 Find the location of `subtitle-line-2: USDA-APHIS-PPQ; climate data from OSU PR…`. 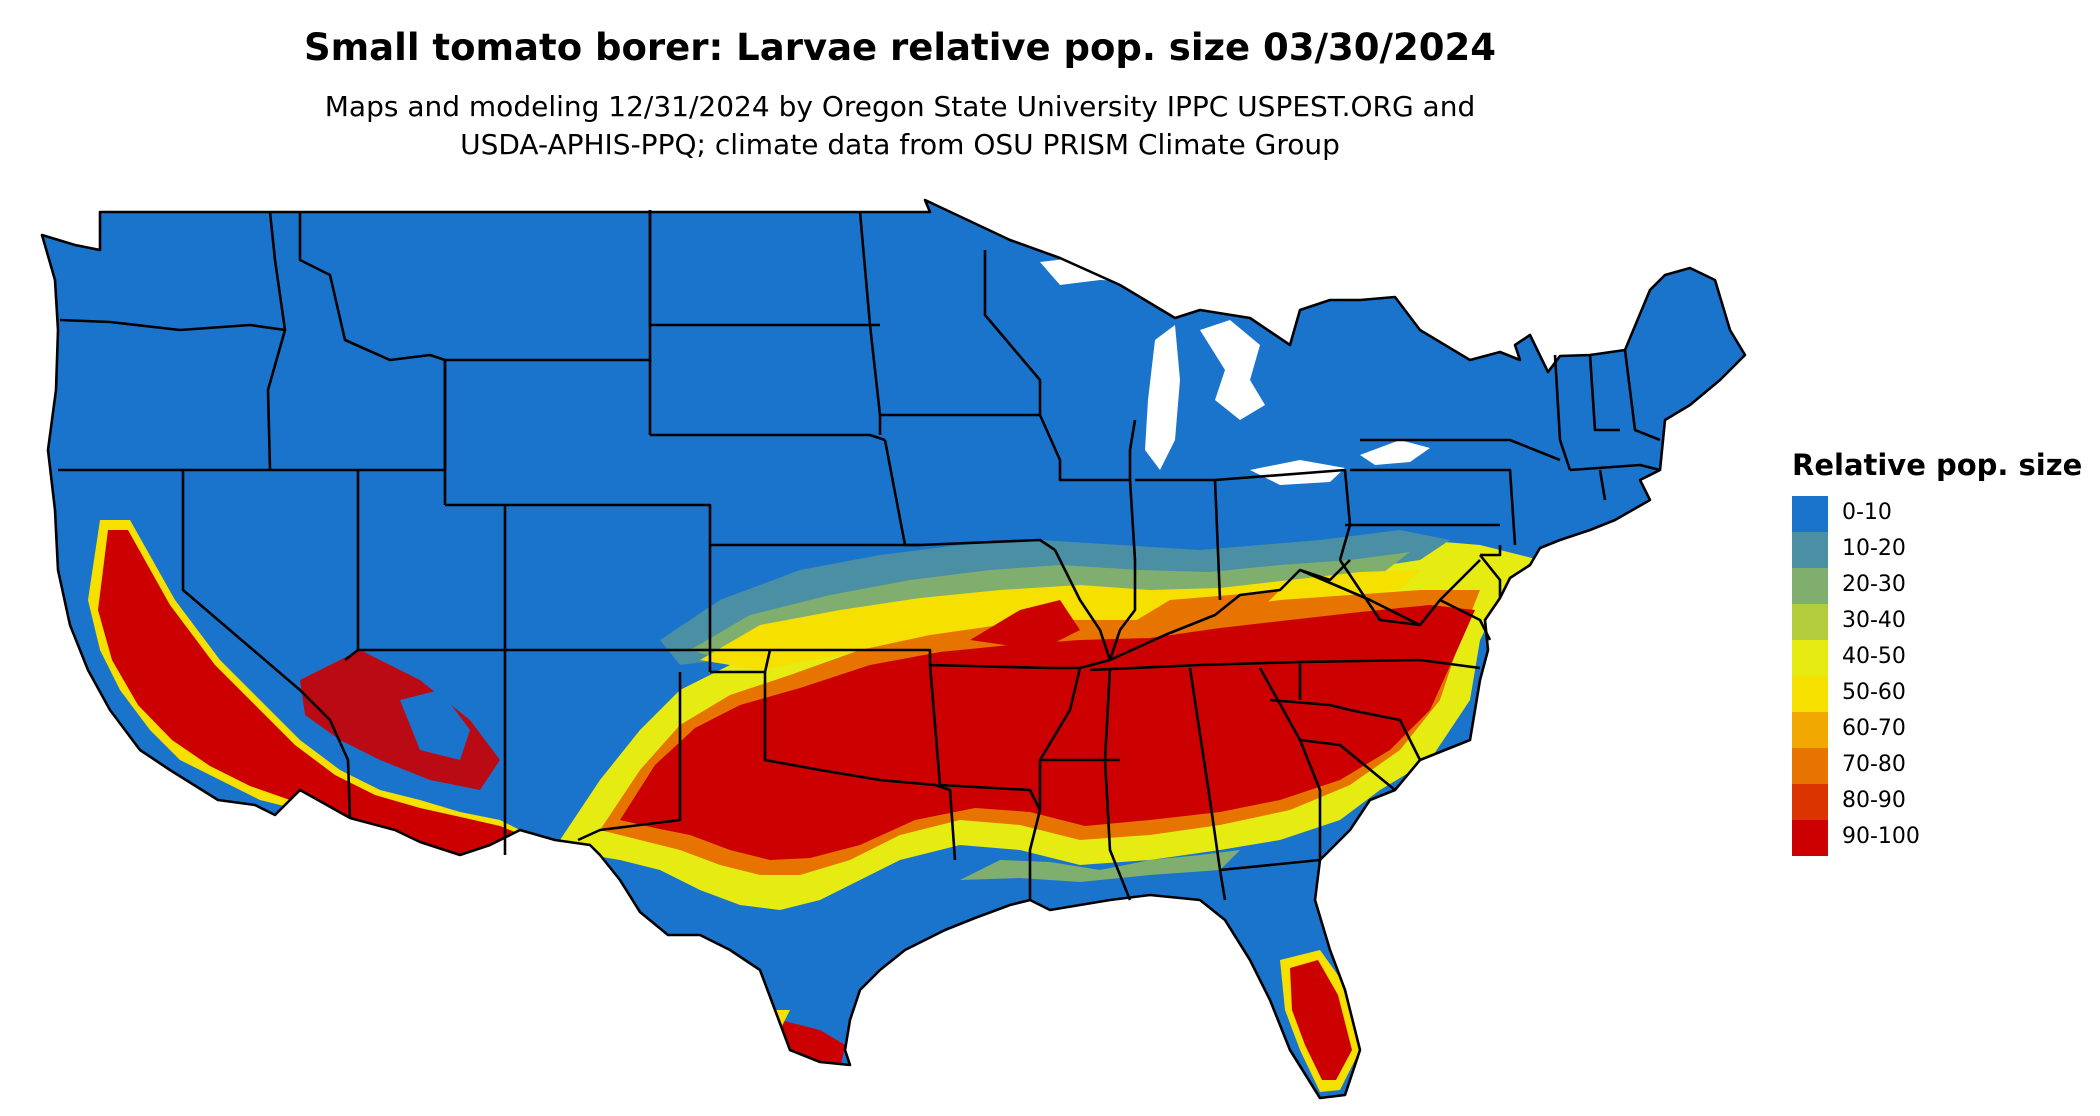

subtitle-line-2: USDA-APHIS-PPQ; climate data from OSU PR… is located at coordinates (900, 144).